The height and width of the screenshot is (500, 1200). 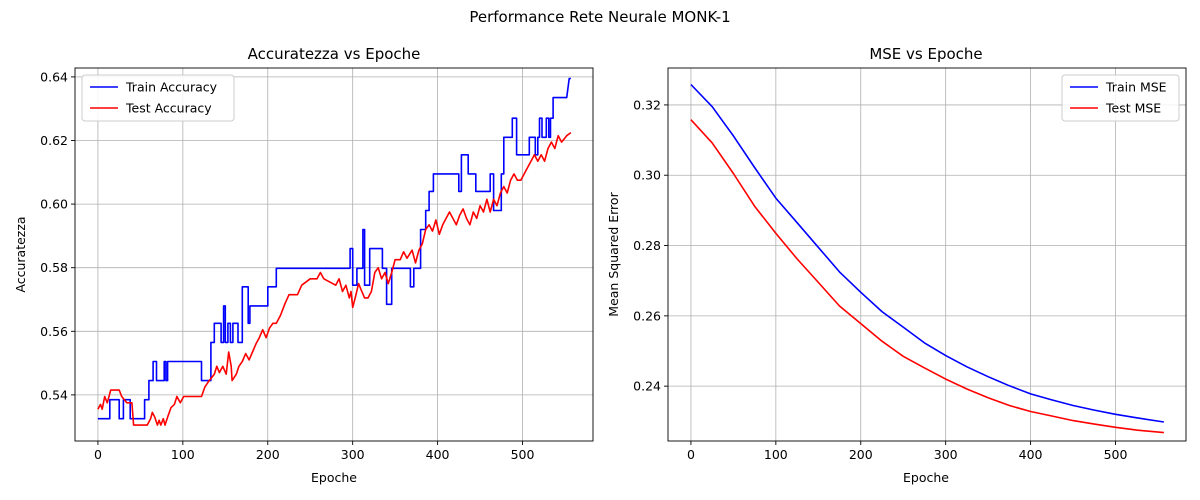 What do you see at coordinates (691, 454) in the screenshot?
I see `mse-x-tick-label: 0` at bounding box center [691, 454].